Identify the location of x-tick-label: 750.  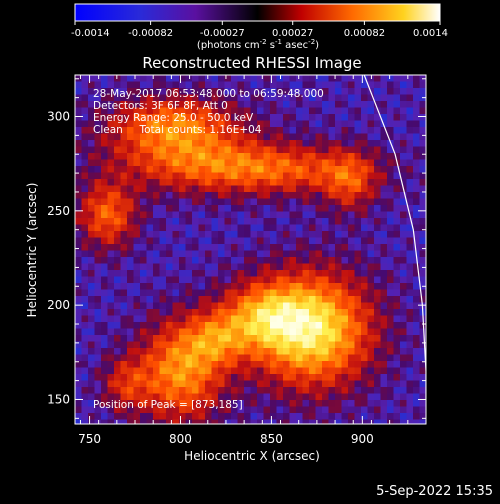
(89, 439).